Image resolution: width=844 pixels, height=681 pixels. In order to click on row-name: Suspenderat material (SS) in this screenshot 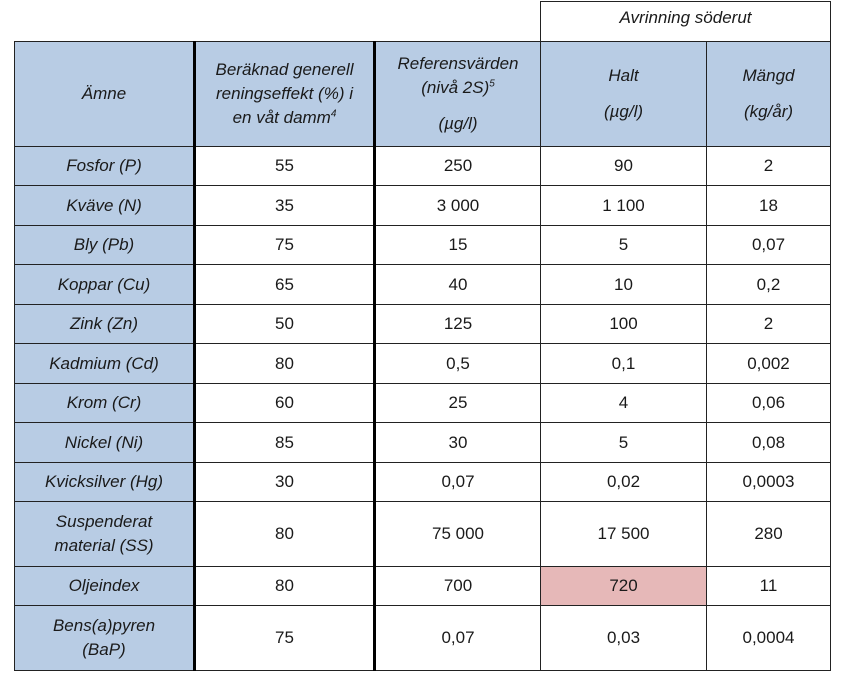, I will do `click(105, 534)`.